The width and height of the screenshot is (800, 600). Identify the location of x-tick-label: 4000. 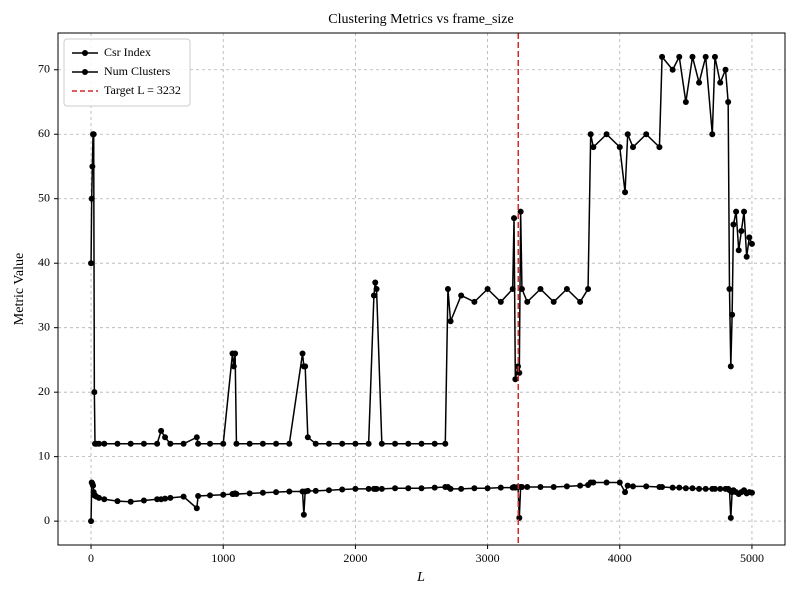
(620, 558).